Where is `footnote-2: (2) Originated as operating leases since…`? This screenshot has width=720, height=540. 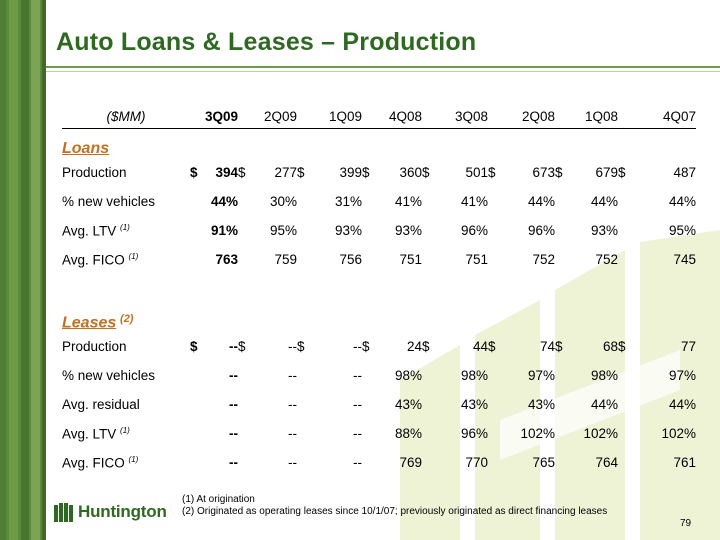 footnote-2: (2) Originated as operating leases since… is located at coordinates (395, 511).